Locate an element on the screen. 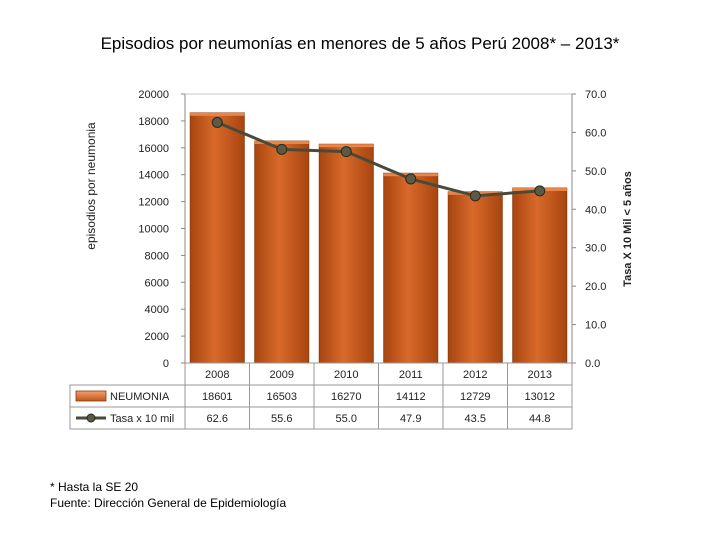  rate-point-2008 is located at coordinates (217, 122).